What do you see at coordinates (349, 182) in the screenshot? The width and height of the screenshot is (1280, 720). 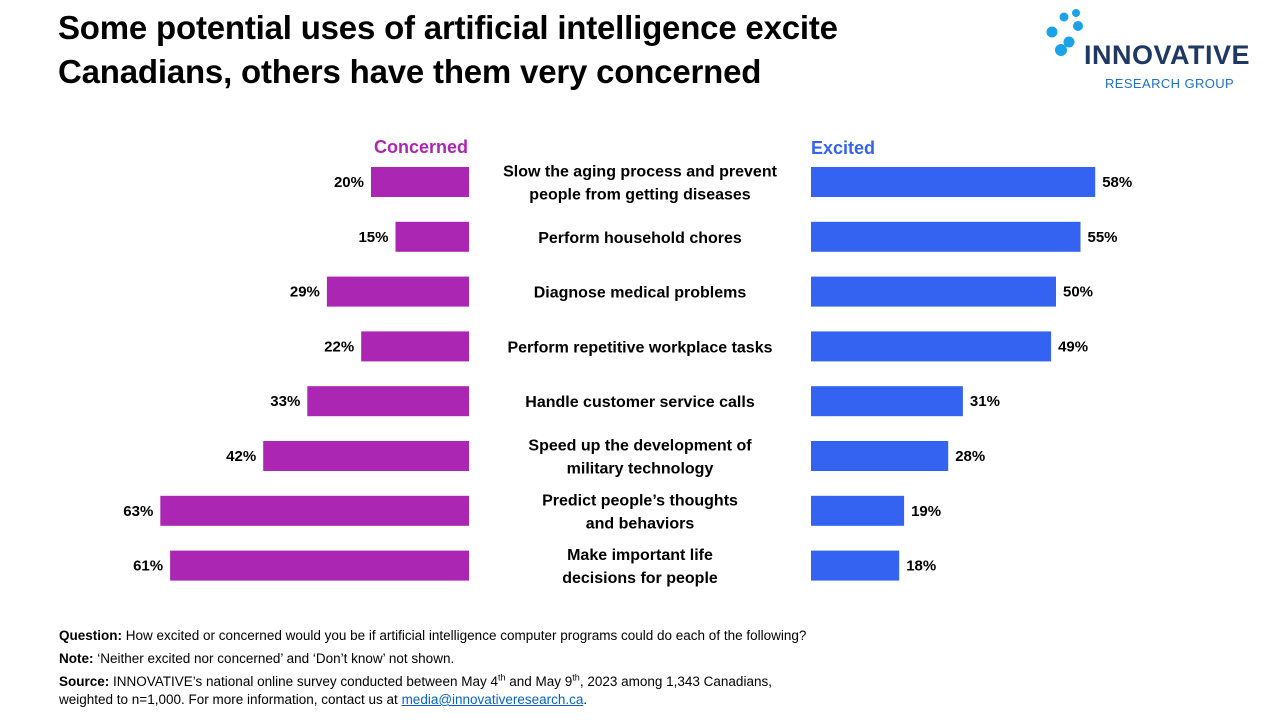 I see `concerned-value-label: 20%` at bounding box center [349, 182].